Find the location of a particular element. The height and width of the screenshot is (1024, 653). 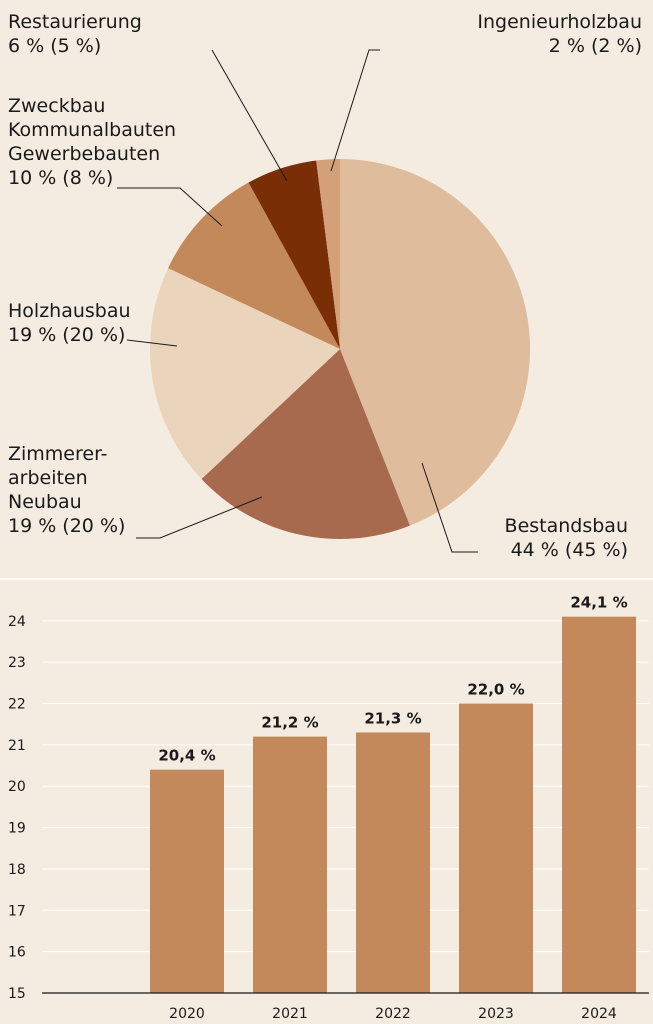

pie-slice-label: Holzhausbau 19 % (20 %) is located at coordinates (69, 323).